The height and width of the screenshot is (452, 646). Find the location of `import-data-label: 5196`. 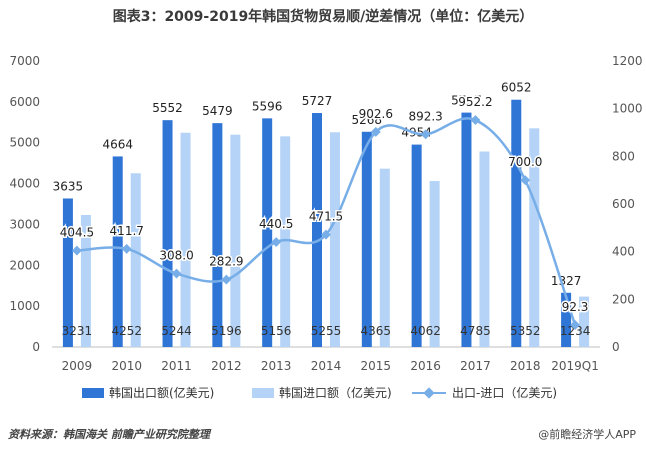

import-data-label: 5196 is located at coordinates (226, 331).